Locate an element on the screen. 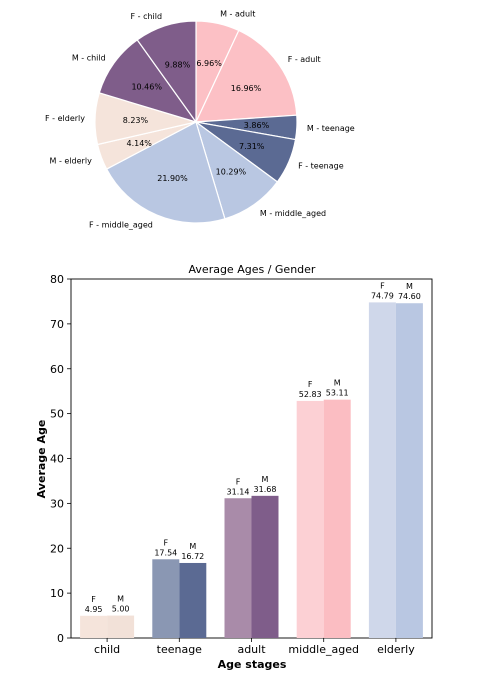 This screenshot has height=676, width=497. y-tick-label-40: 40 is located at coordinates (57, 459).